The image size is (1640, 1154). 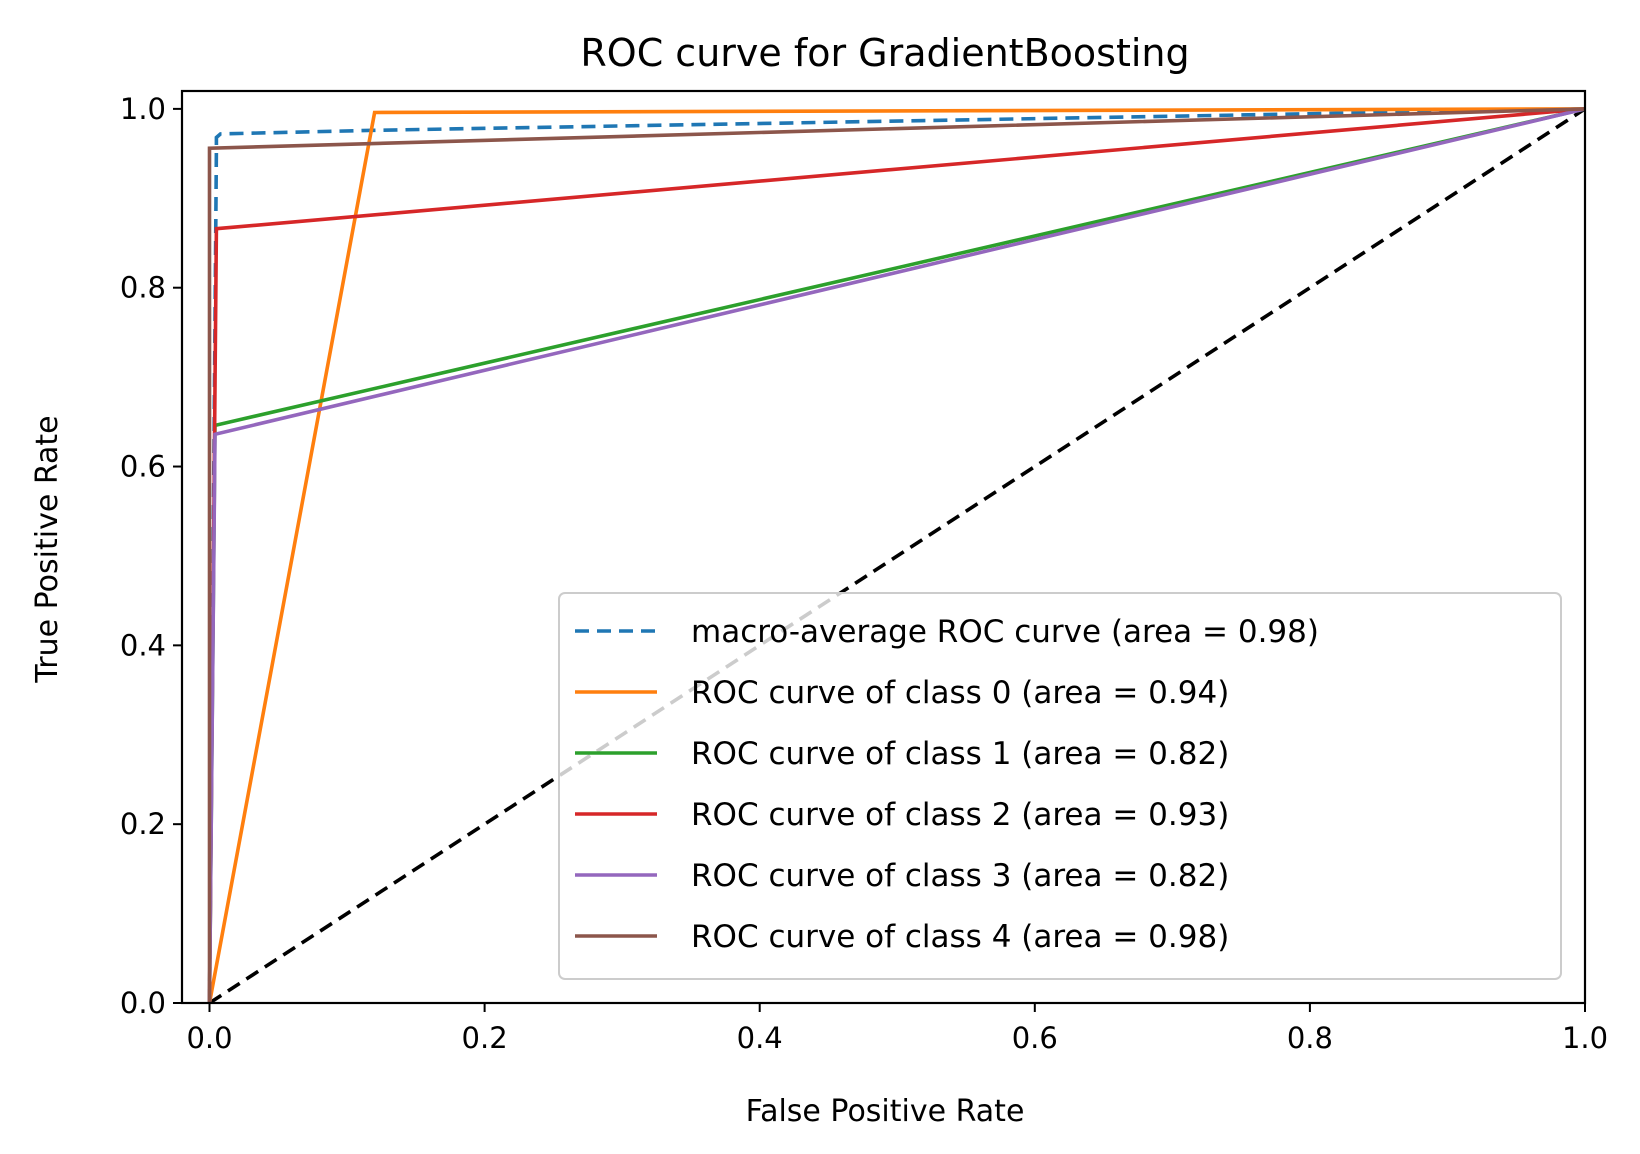 I want to click on chart-title: ROC curve for GradientBoosting, so click(x=884, y=53).